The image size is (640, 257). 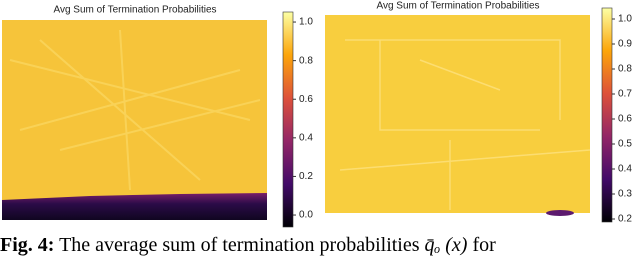 I want to click on tick-label: 0.3, so click(x=625, y=194).